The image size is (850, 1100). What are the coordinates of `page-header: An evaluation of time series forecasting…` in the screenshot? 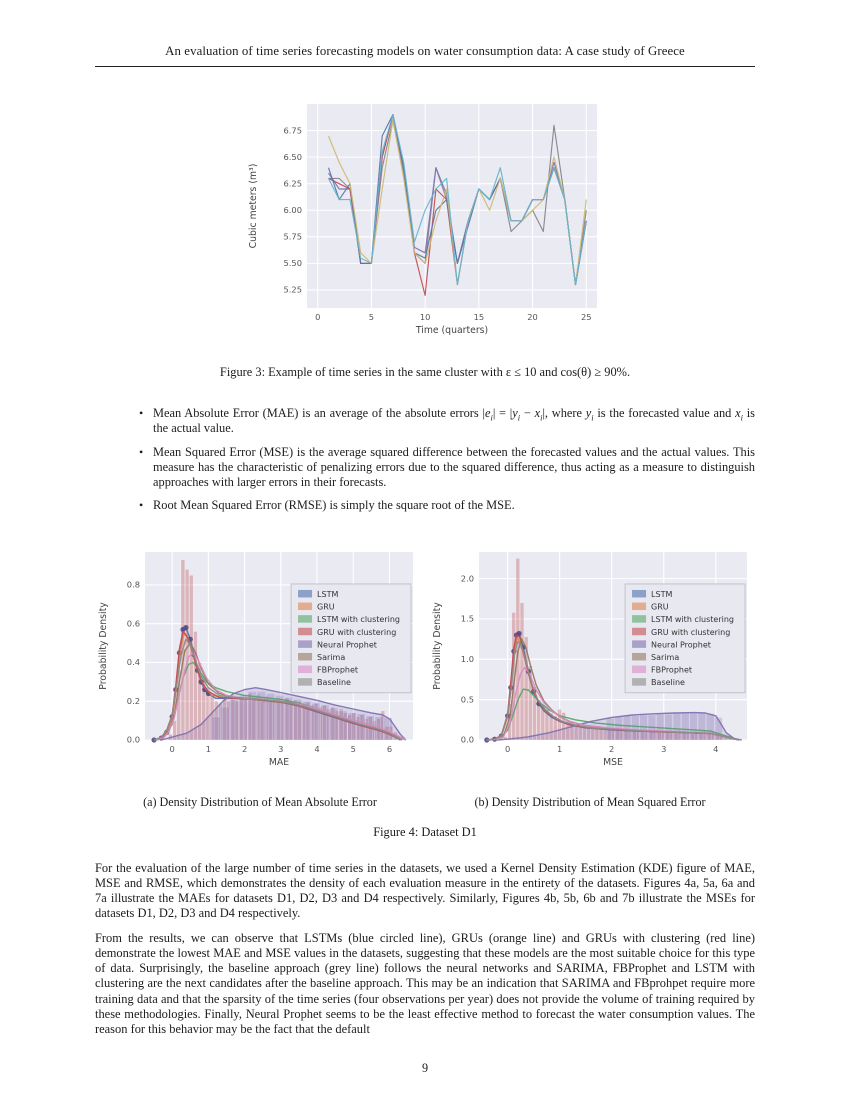 It's located at (425, 55).